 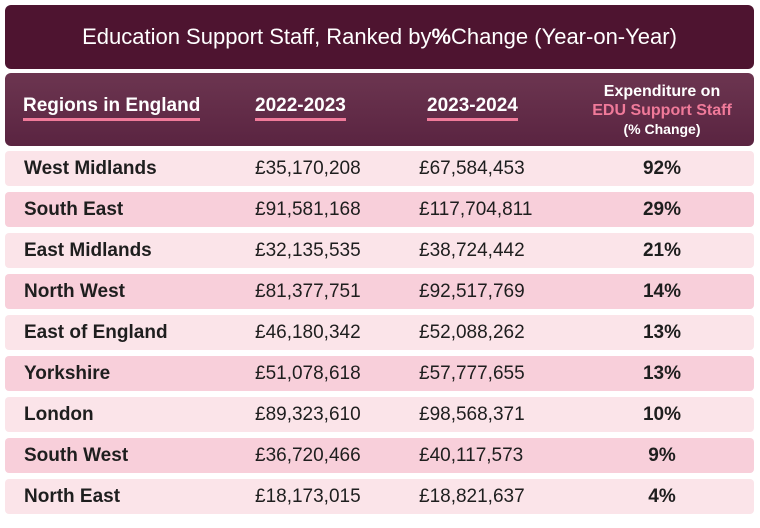 I want to click on cell-percent-change: 10%, so click(x=662, y=414).